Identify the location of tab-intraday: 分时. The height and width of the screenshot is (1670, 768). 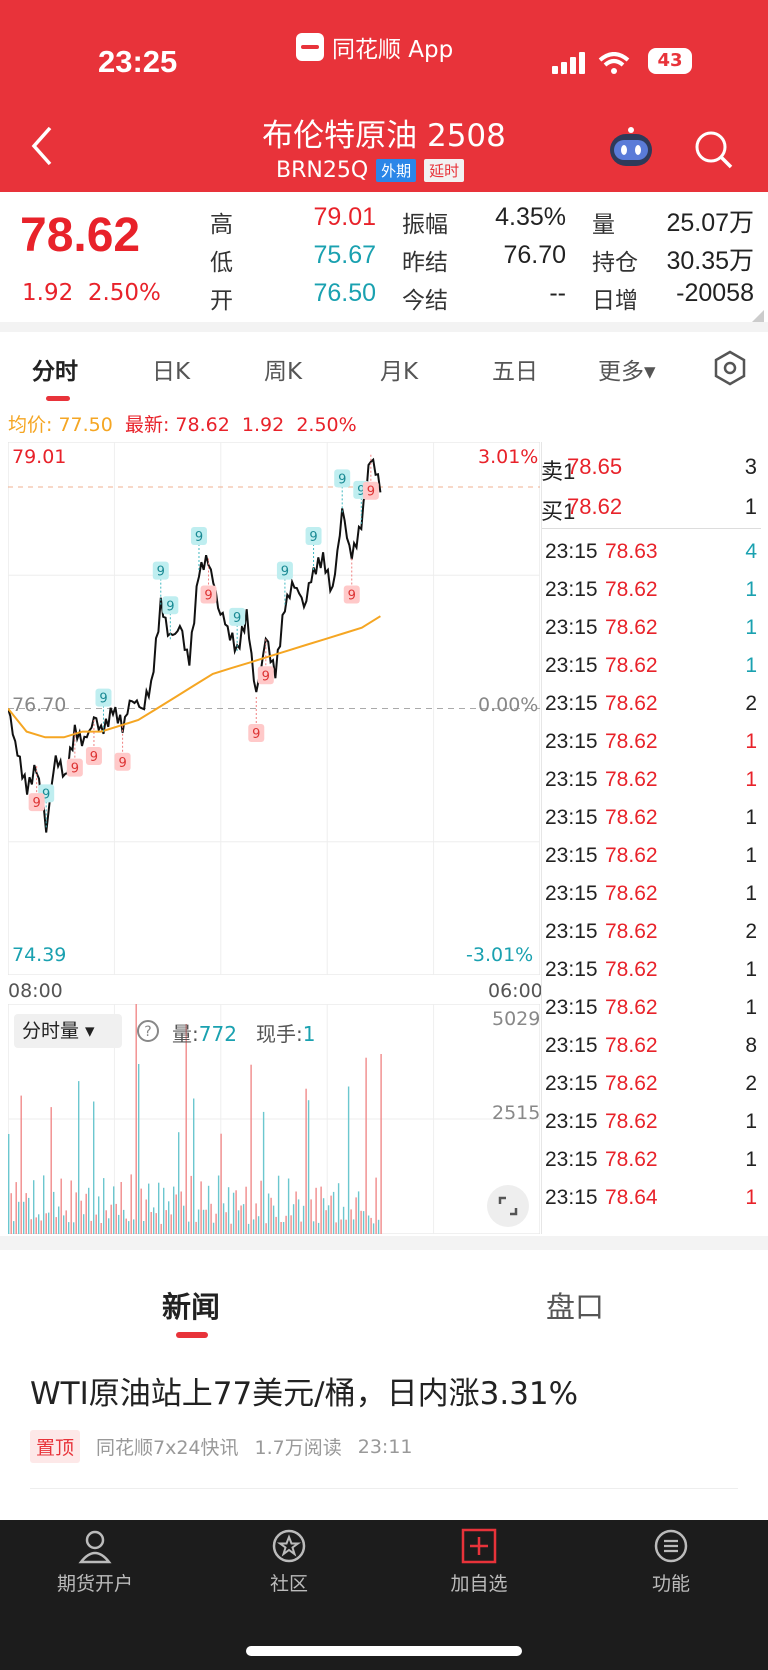
(55, 372).